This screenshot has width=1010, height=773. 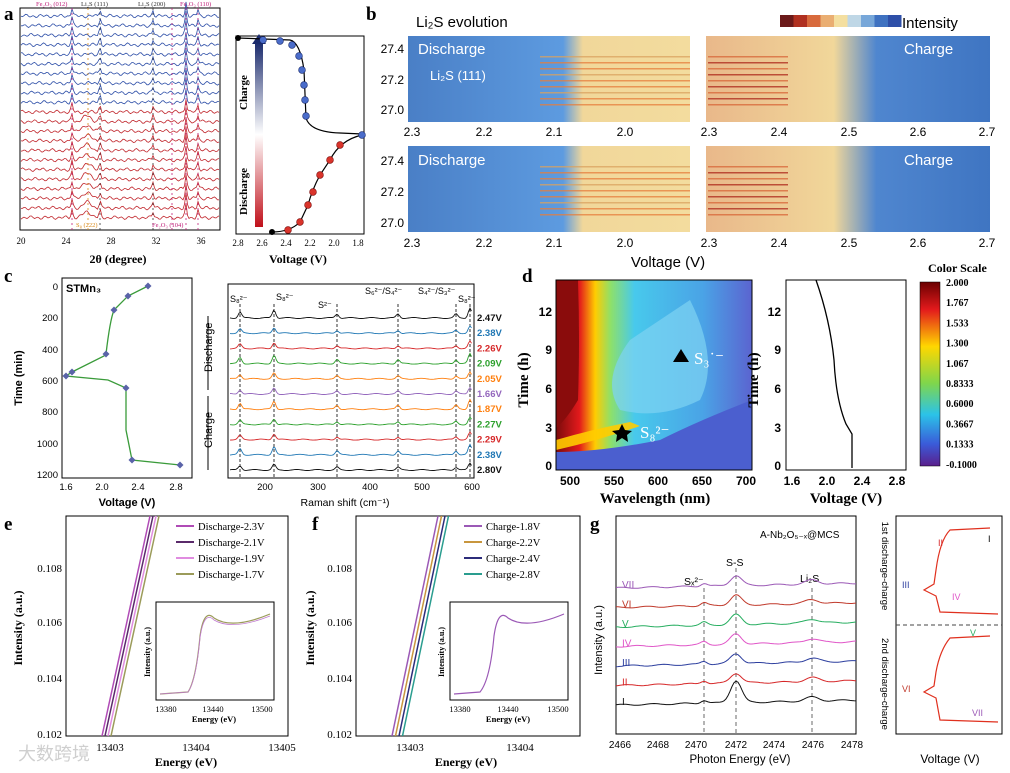 I want to click on raman-peak-label: S₈²⁻, so click(x=467, y=299).